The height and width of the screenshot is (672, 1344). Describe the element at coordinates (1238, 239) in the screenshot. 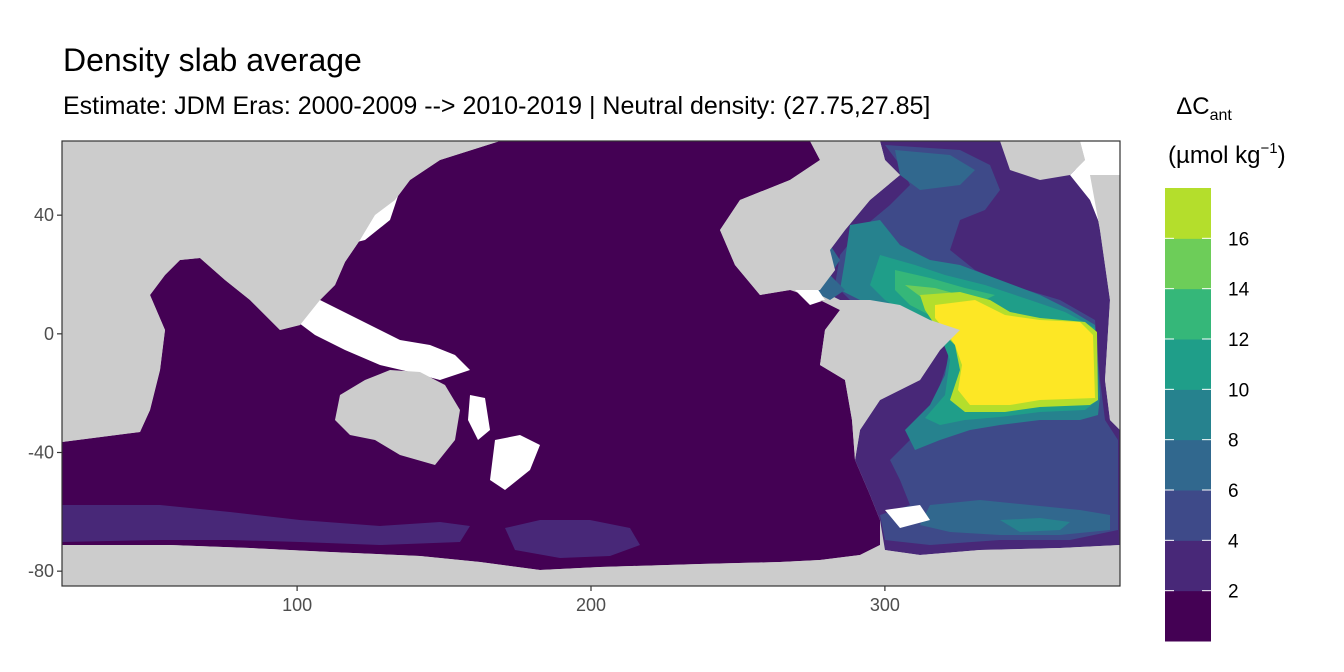

I see `colorbar-tick-label: 16` at that location.